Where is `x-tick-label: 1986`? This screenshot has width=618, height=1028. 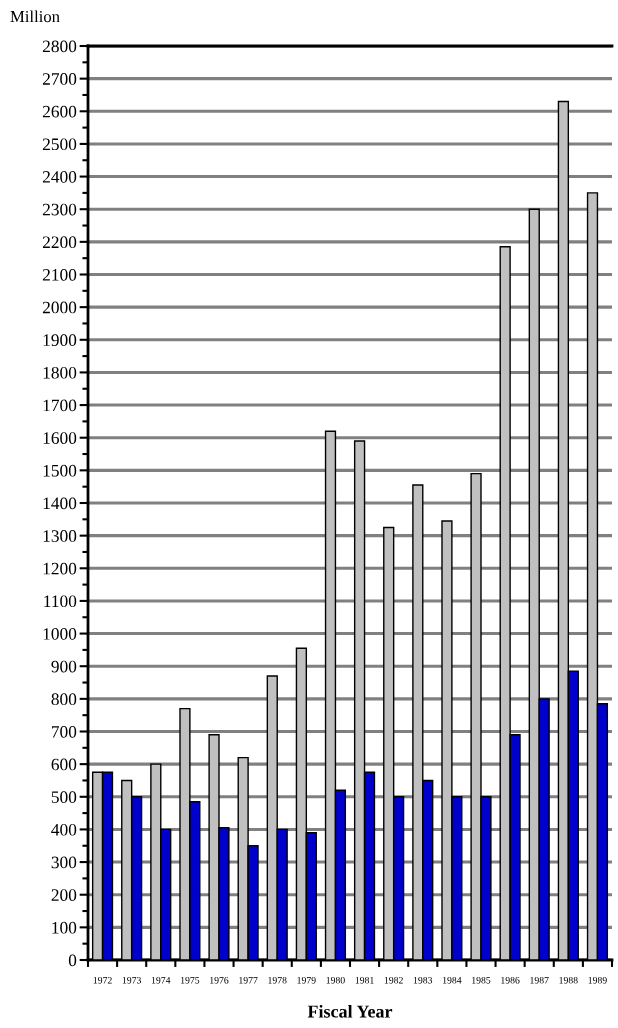 x-tick-label: 1986 is located at coordinates (510, 980).